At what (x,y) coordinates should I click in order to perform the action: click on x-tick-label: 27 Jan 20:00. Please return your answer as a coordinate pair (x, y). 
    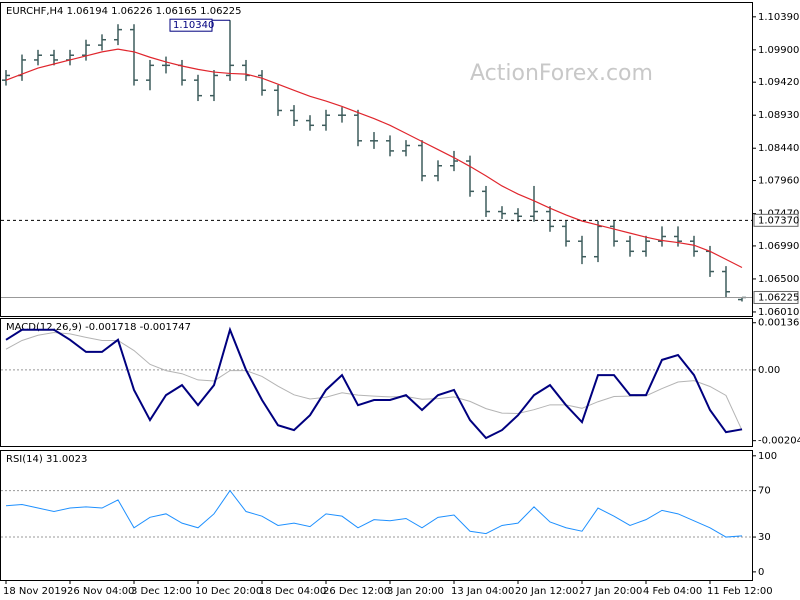
    Looking at the image, I should click on (610, 591).